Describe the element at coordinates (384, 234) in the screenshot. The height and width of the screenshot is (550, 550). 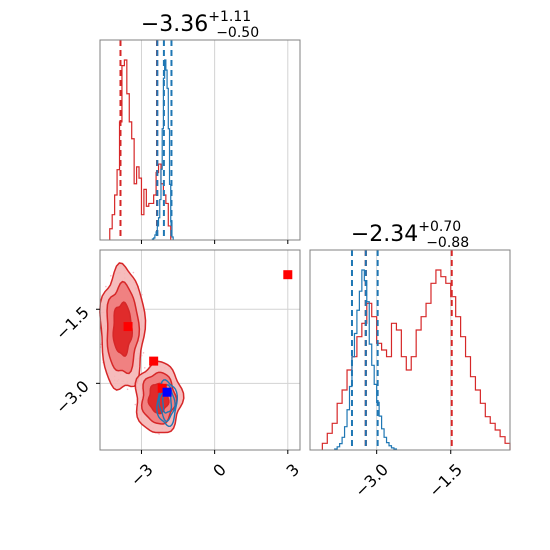
I see `title-value: −2.34` at that location.